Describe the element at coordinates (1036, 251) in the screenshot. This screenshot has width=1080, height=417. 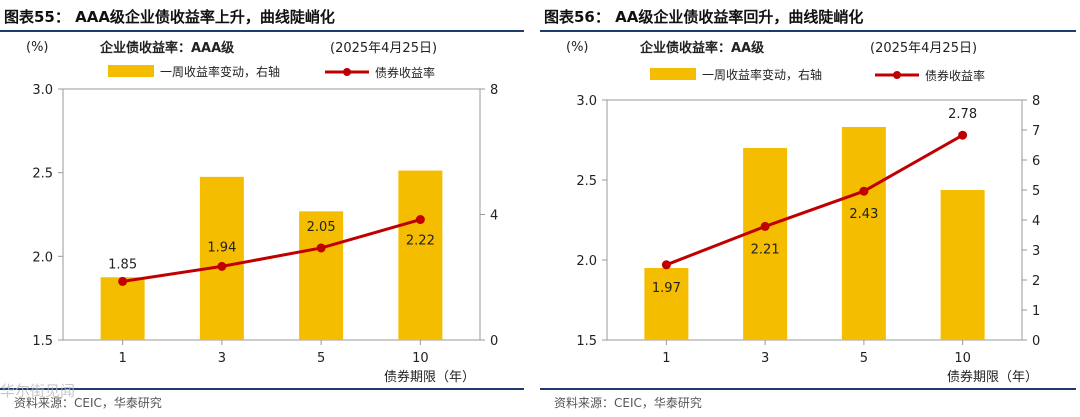
I see `right-axis-tick-label: 3` at that location.